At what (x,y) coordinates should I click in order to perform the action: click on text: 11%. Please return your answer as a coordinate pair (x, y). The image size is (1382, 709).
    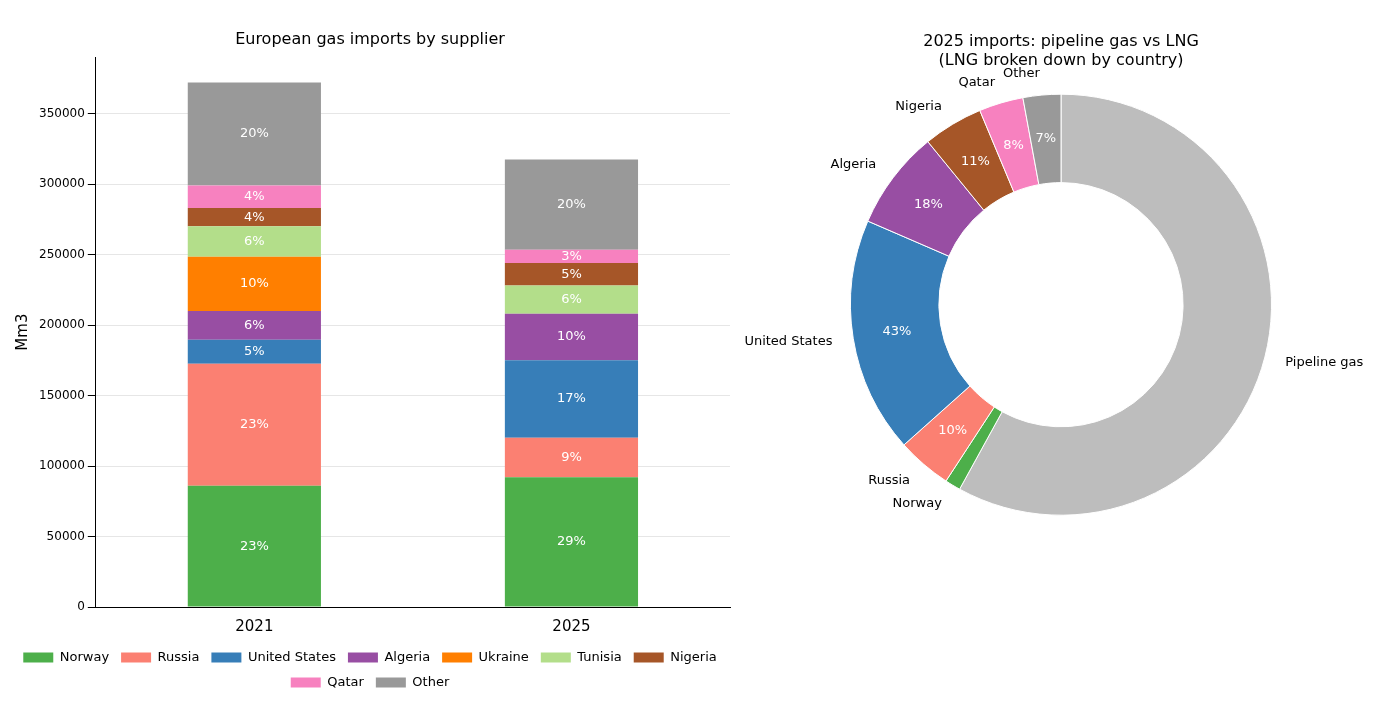
    Looking at the image, I should click on (975, 161).